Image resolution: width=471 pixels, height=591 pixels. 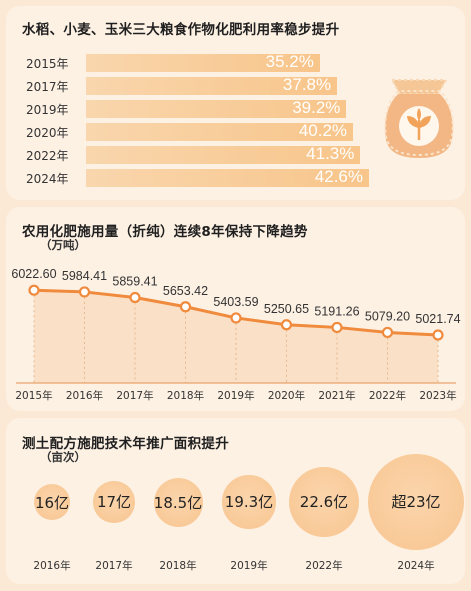 What do you see at coordinates (249, 566) in the screenshot?
I see `bubble-category-label: 2019年` at bounding box center [249, 566].